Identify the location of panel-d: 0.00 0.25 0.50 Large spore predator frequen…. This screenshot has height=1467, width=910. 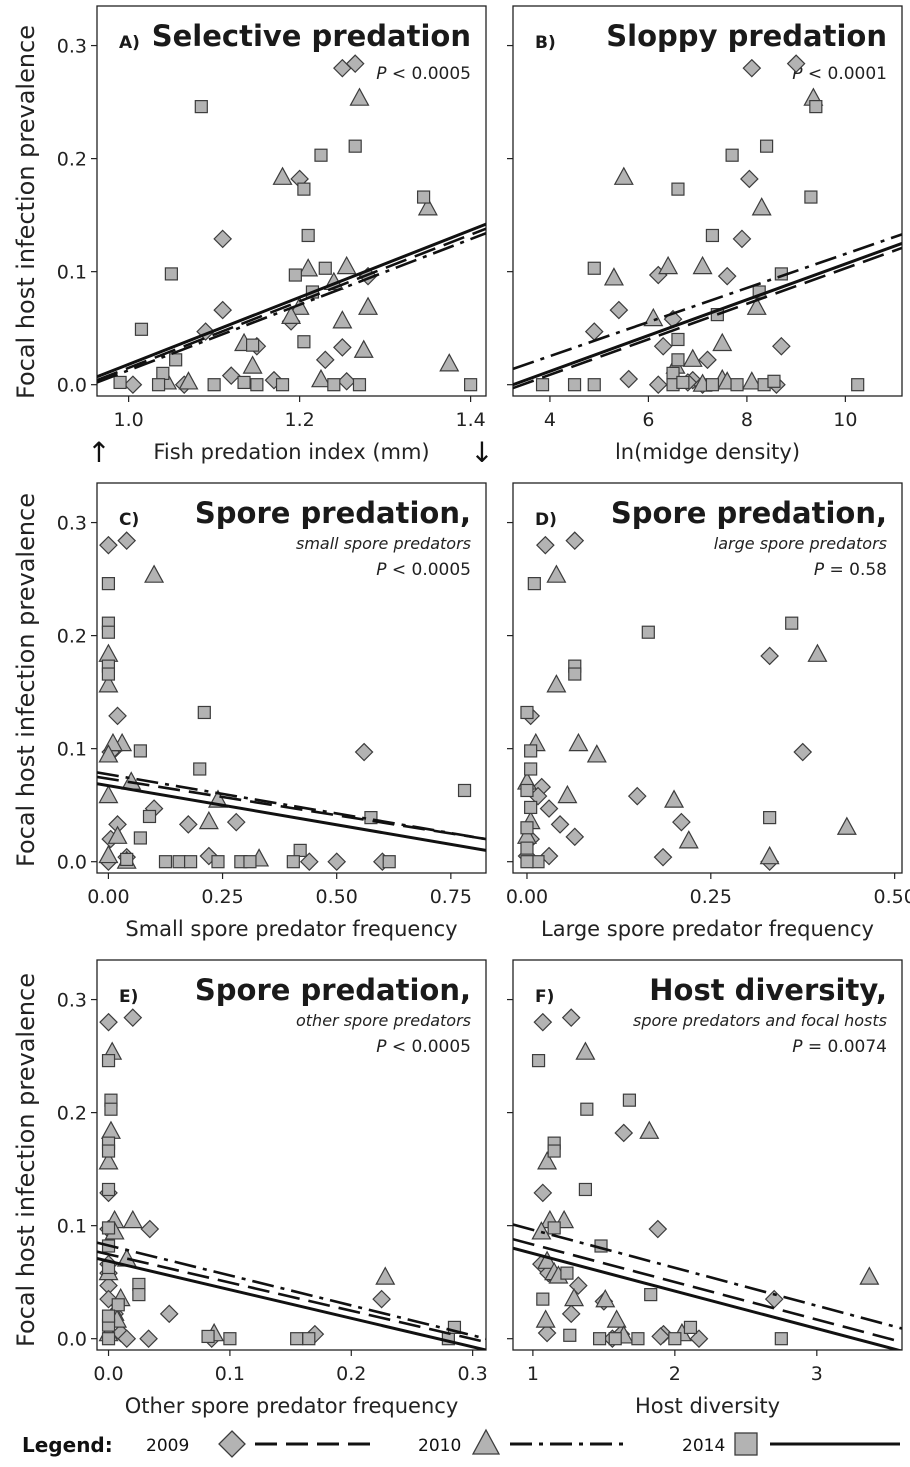
(708, 711).